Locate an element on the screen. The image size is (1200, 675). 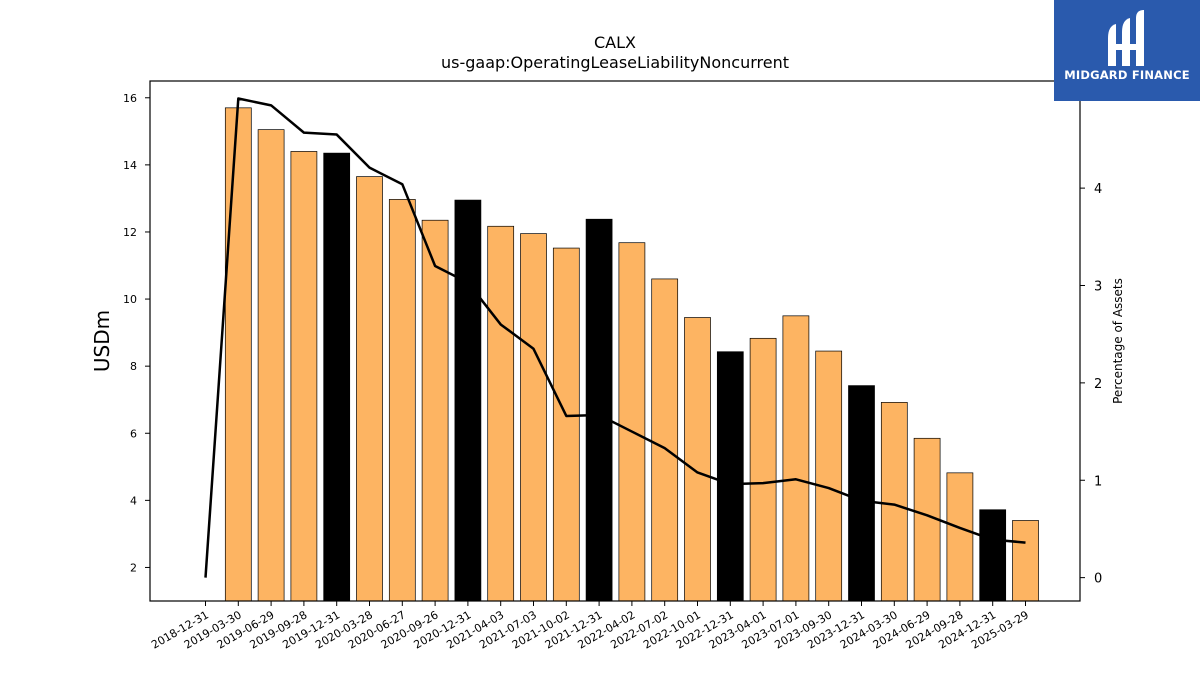
y-tick-label: 10 is located at coordinates (130, 299).